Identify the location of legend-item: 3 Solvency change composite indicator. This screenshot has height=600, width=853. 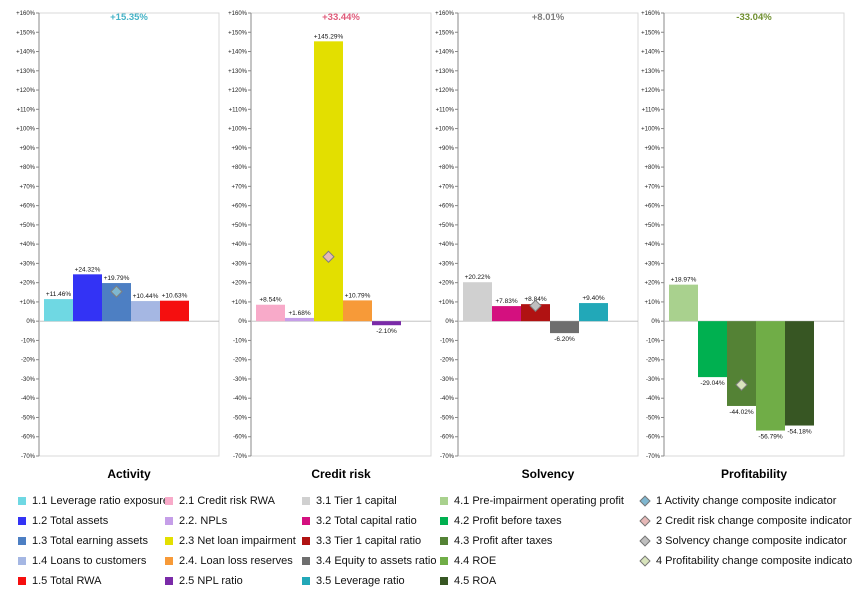
(743, 541).